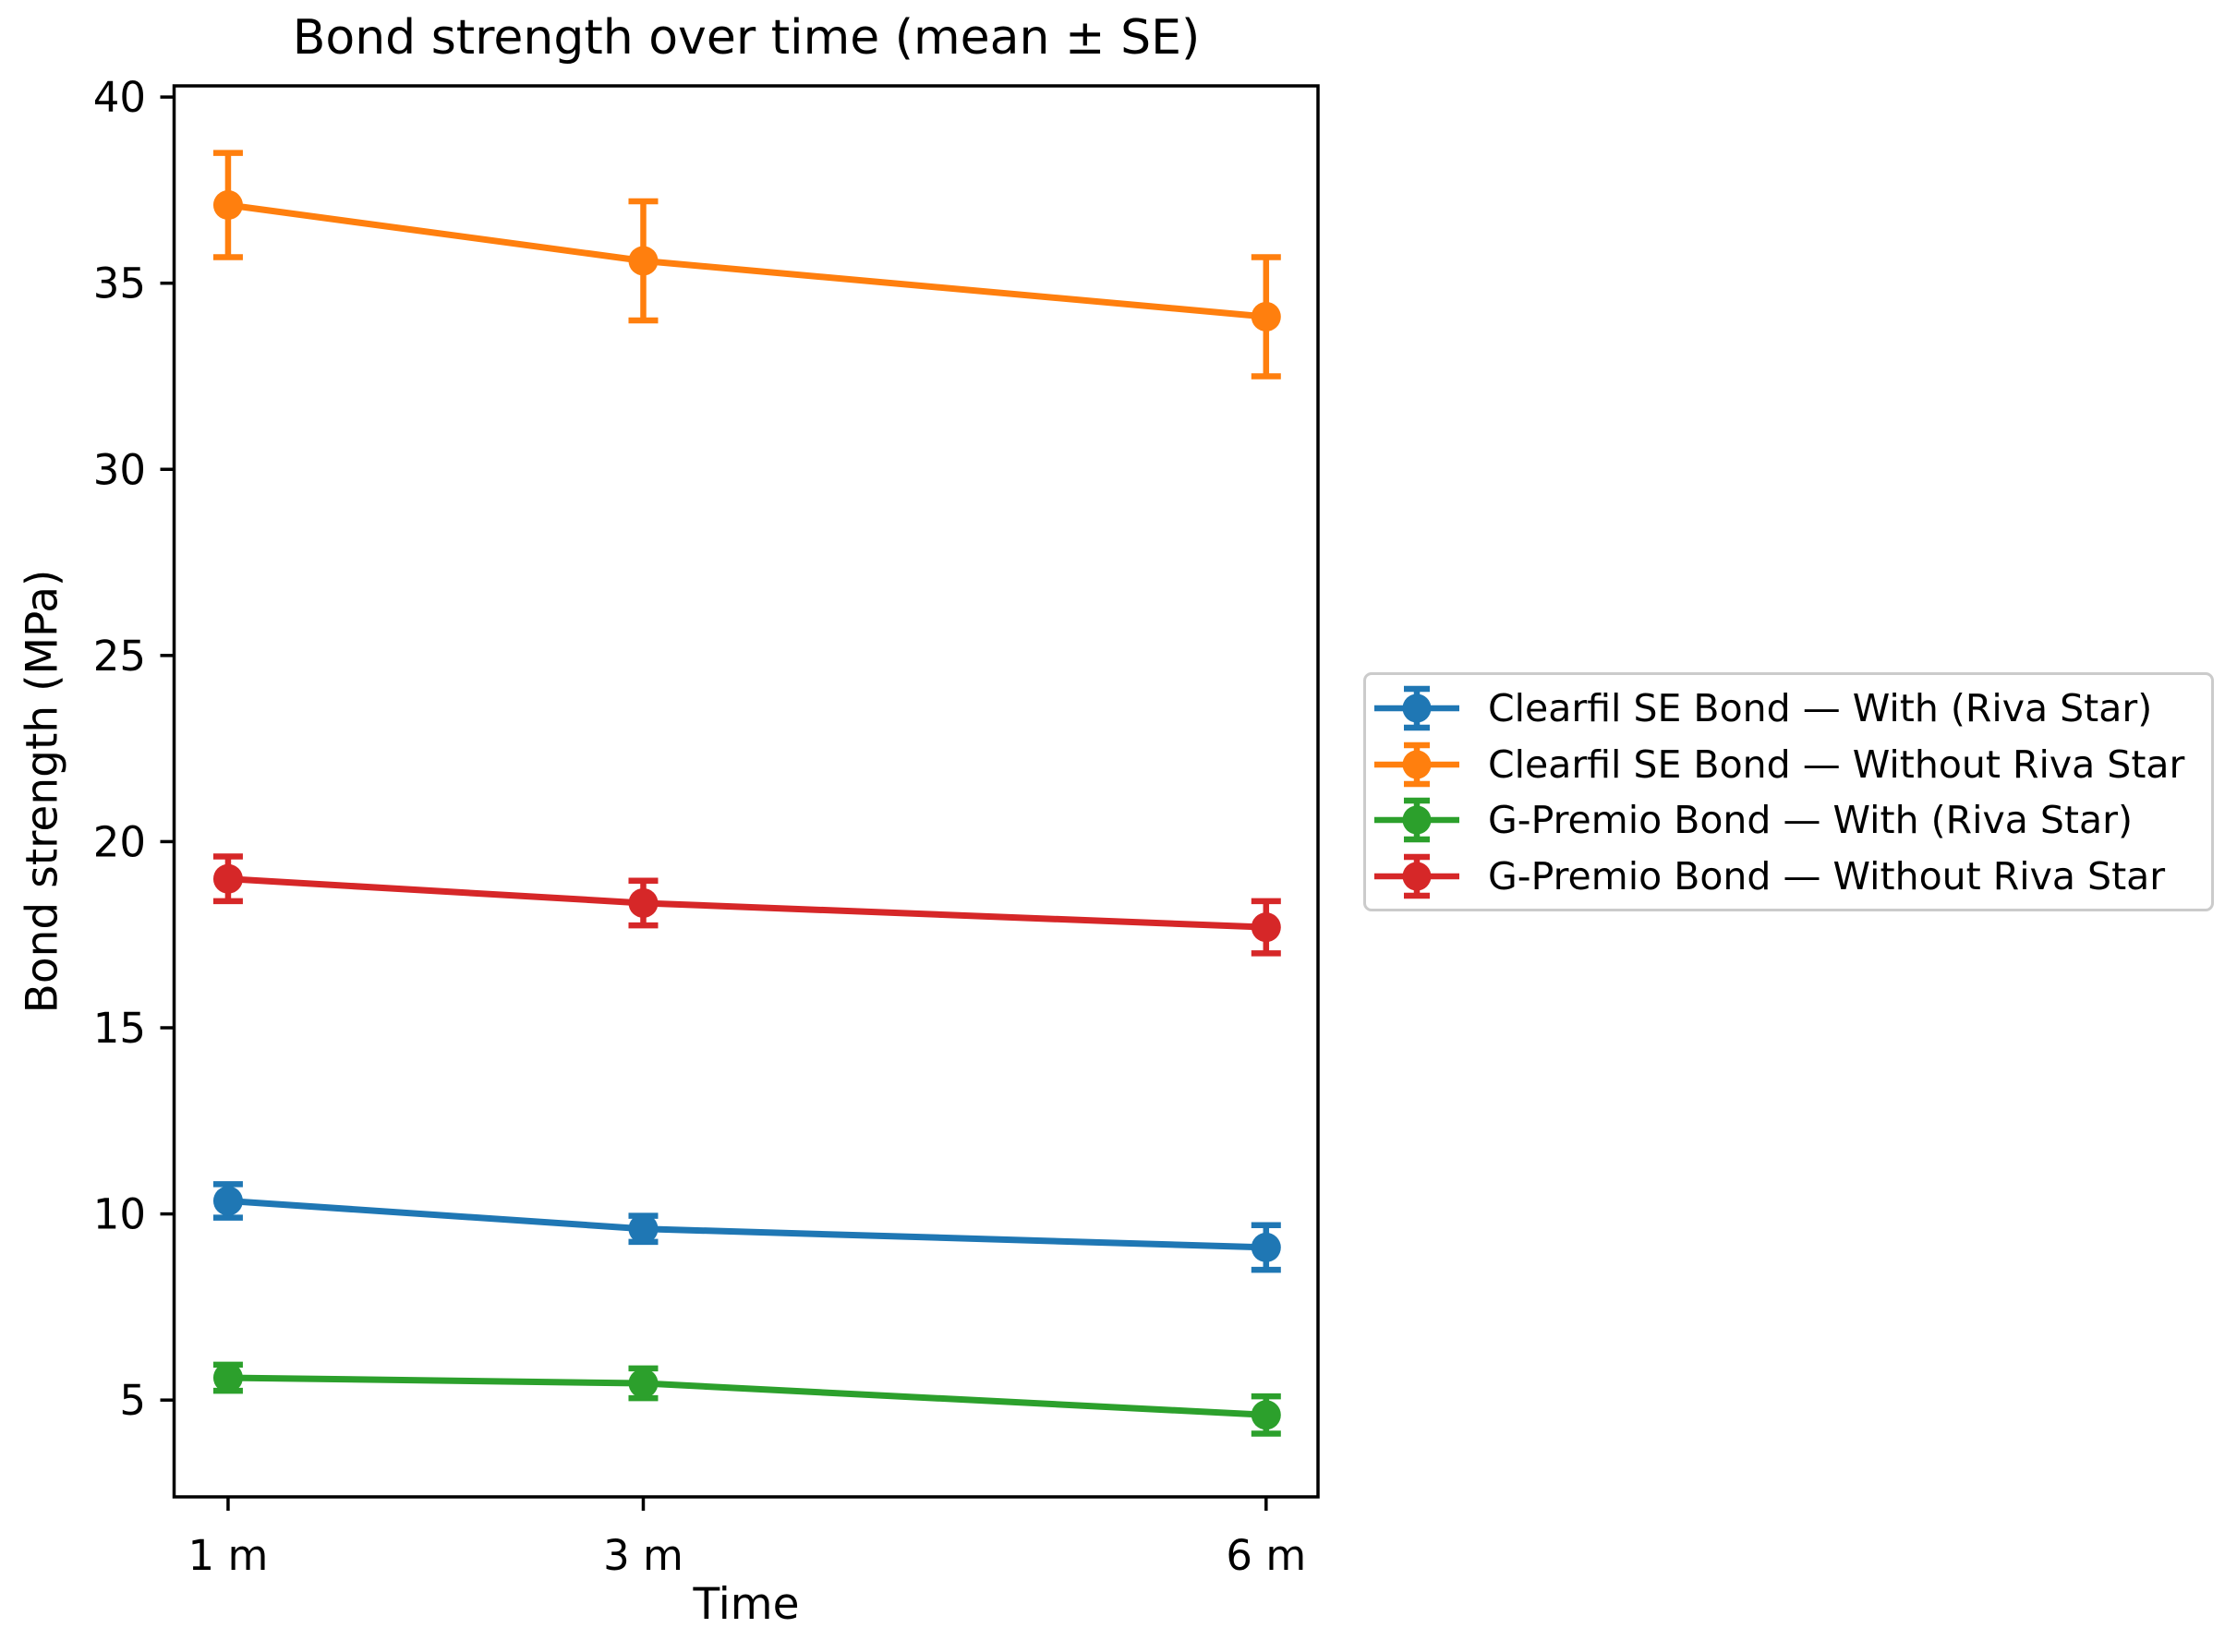 This screenshot has height=1652, width=2237. What do you see at coordinates (132, 1400) in the screenshot?
I see `y-tick-label: 5` at bounding box center [132, 1400].